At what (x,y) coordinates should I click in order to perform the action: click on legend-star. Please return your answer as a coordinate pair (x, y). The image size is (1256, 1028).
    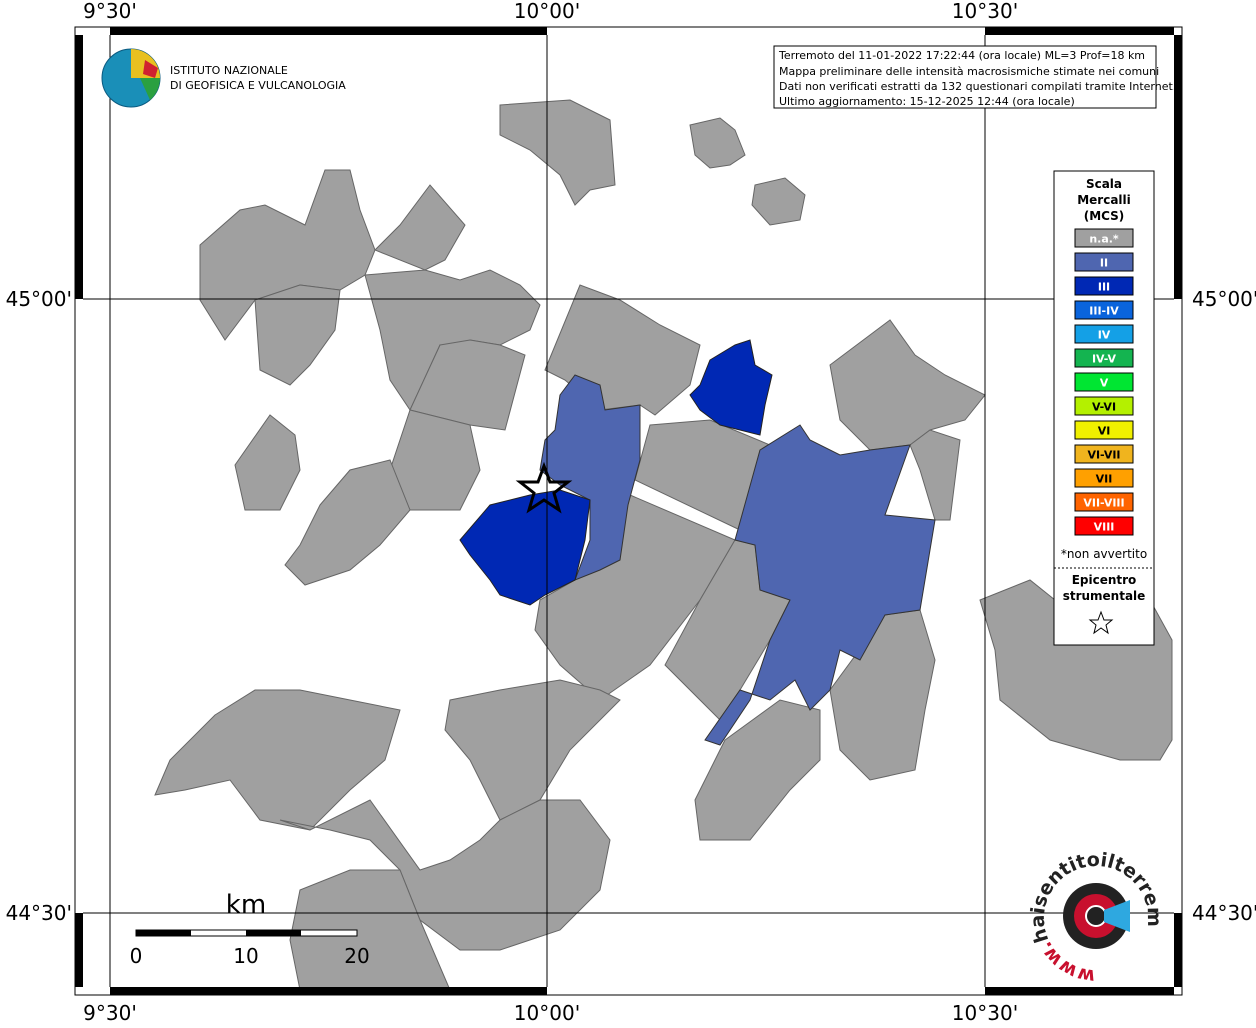
    Looking at the image, I should click on (1101, 622).